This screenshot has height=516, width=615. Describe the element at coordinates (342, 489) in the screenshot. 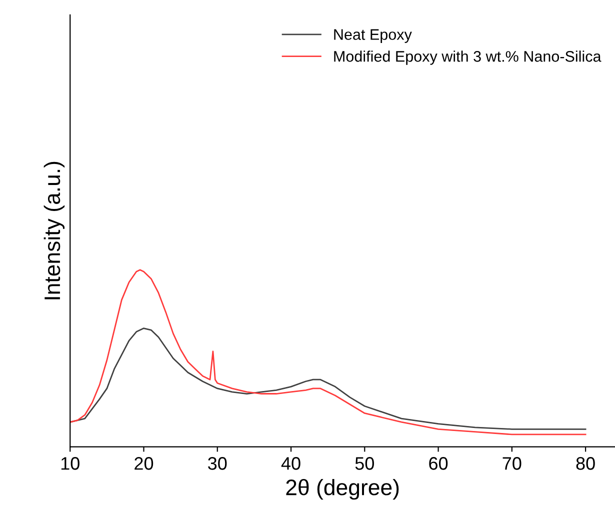

I see `x-axis-title: 2θ (degree)` at that location.